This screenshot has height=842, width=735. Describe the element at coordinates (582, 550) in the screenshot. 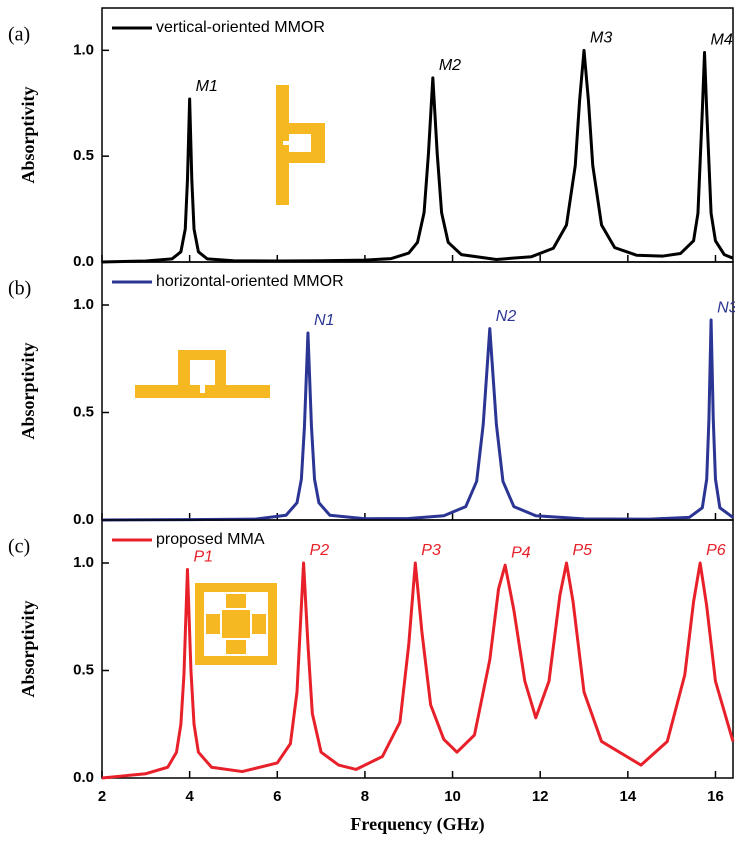

I see `peak-label: P5` at that location.